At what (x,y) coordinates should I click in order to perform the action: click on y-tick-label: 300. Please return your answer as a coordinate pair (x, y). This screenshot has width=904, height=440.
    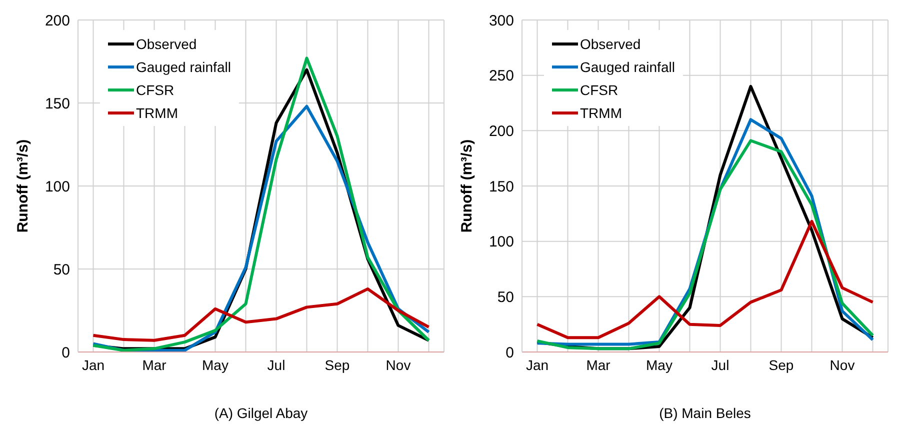
    Looking at the image, I should click on (501, 21).